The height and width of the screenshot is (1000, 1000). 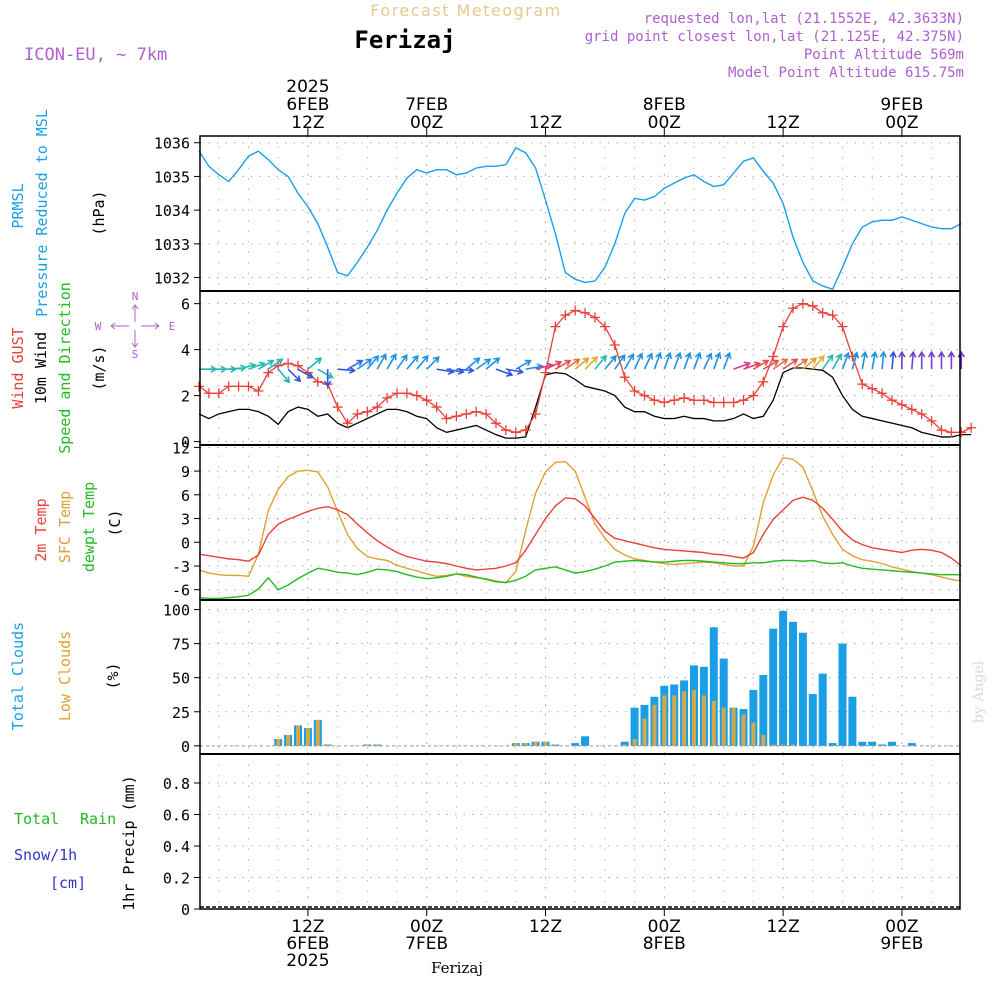 I want to click on top-tick-date: 8FEB, so click(x=664, y=105).